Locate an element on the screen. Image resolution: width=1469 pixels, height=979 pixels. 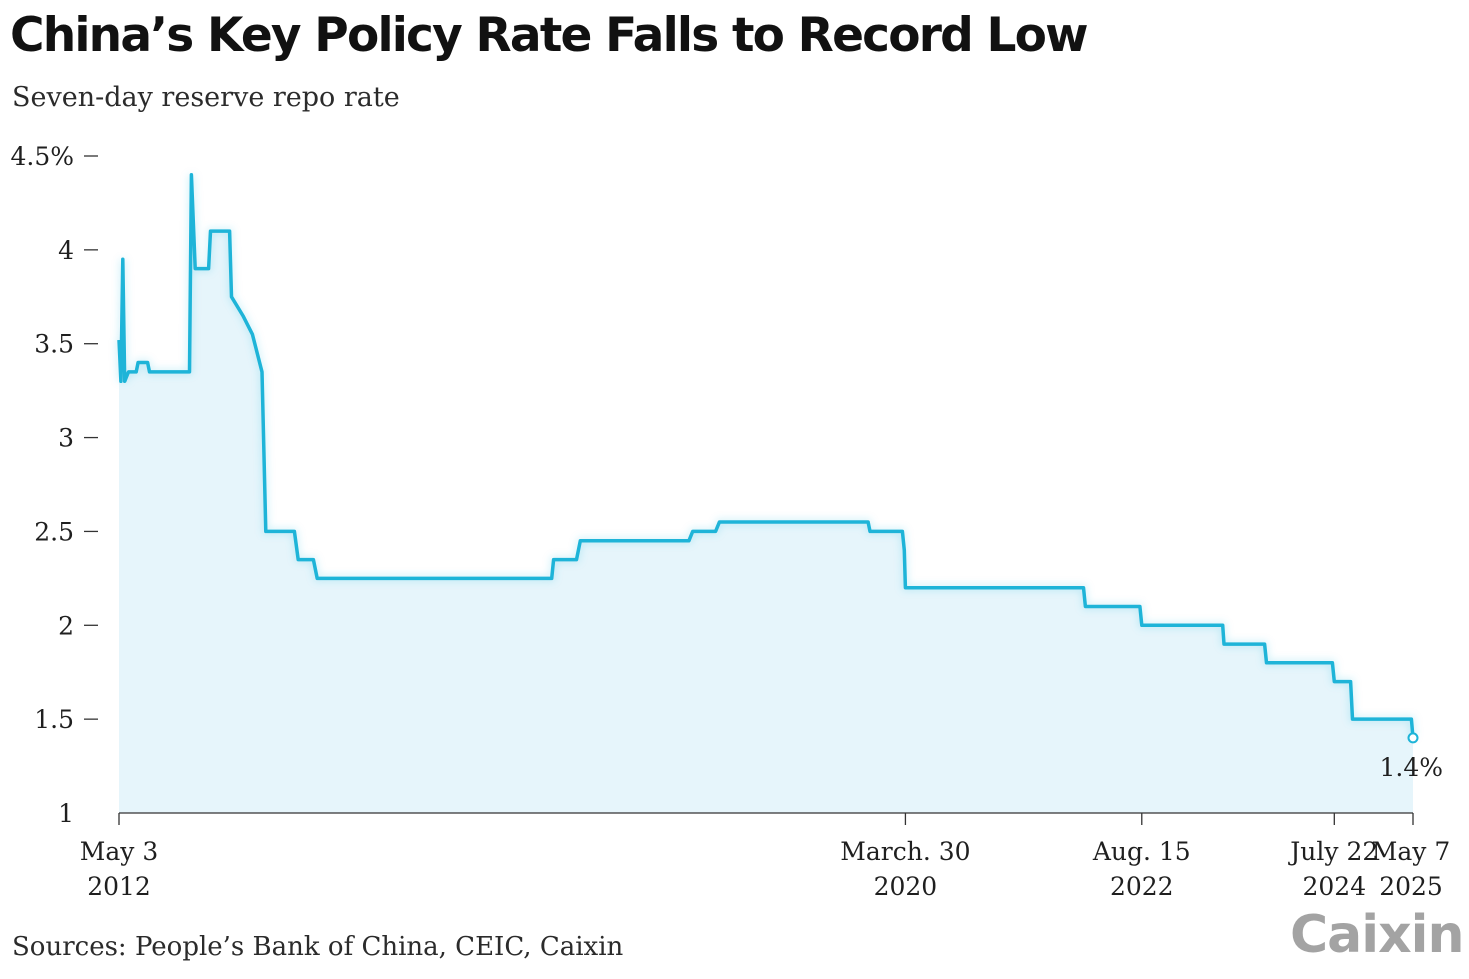
y-tick-label: 1.5 is located at coordinates (54, 719).